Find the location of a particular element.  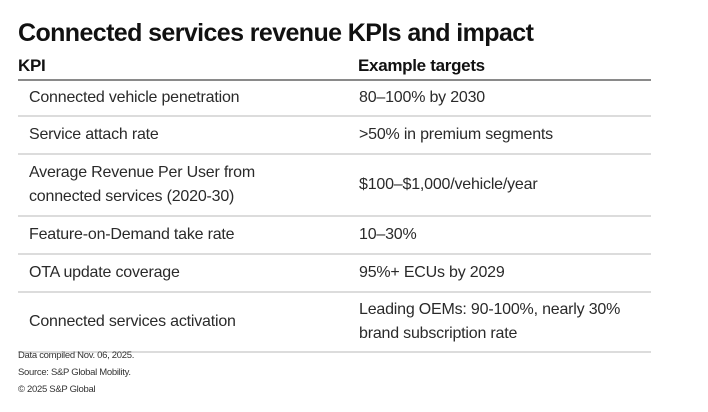

table-row: OTA update coverage 95%+ ECUs by 2029 is located at coordinates (334, 274).